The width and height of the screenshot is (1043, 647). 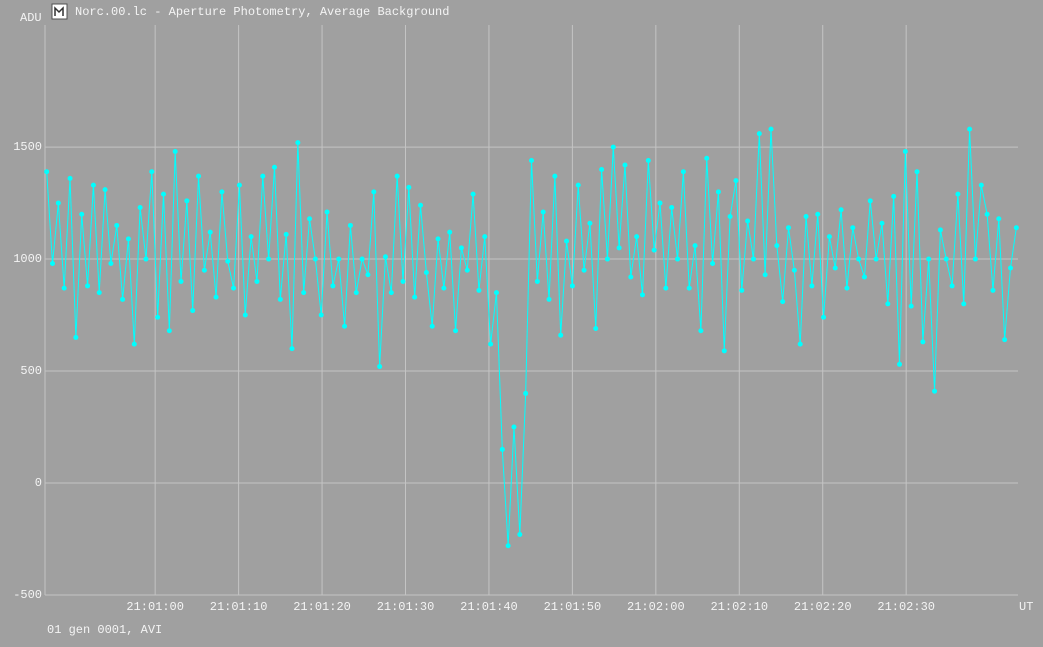 I want to click on x-tick-label: 21:01:50, so click(x=573, y=607).